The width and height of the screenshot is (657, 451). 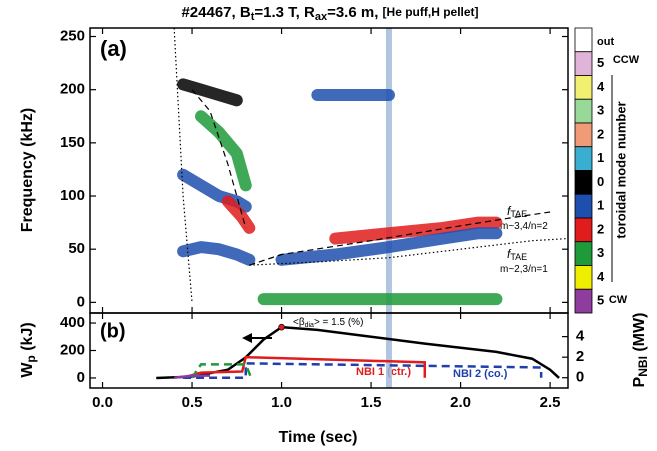 I want to click on y-tick-label: 150, so click(x=72, y=142).